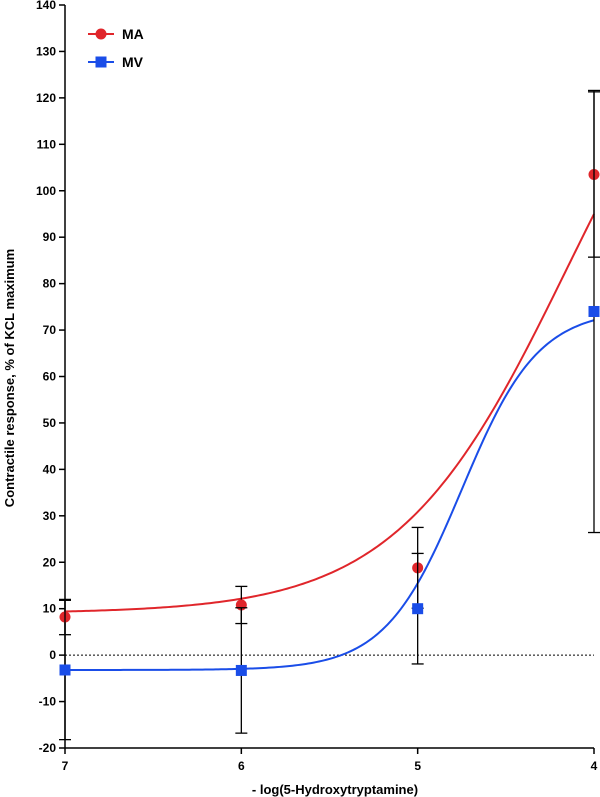 This screenshot has width=600, height=797. Describe the element at coordinates (241, 766) in the screenshot. I see `x-tick-label: 6` at that location.